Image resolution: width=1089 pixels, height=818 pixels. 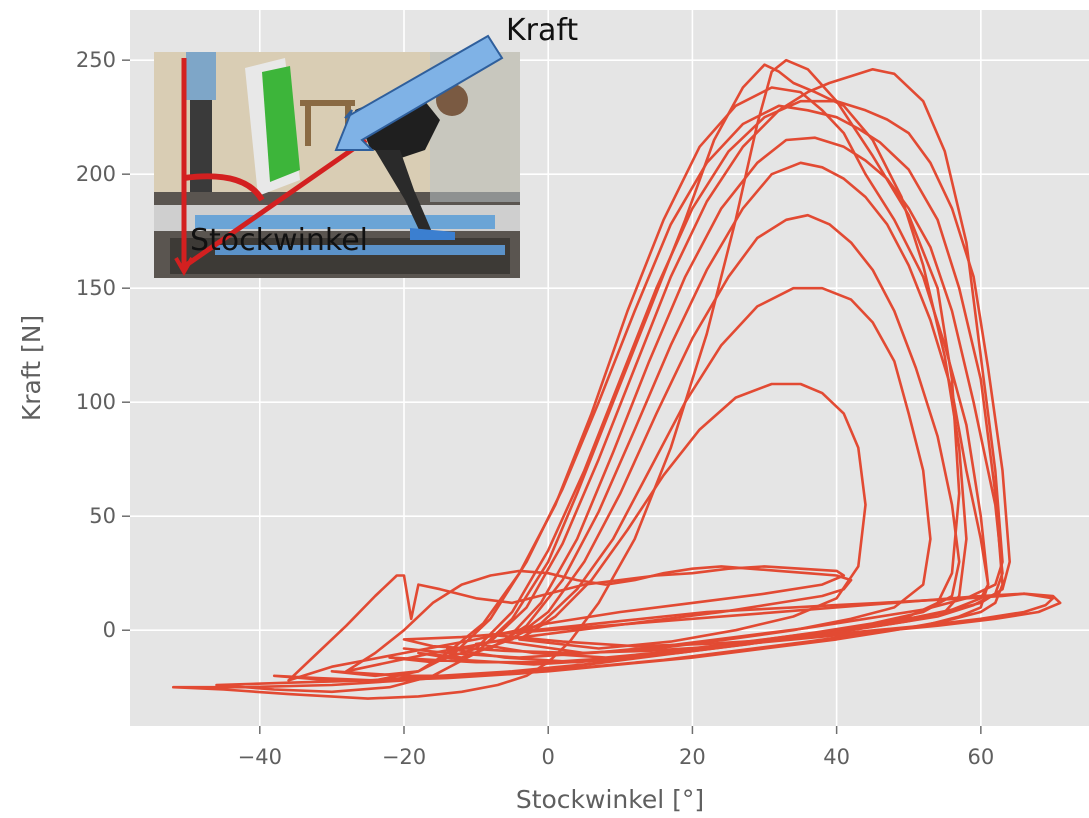 What do you see at coordinates (610, 799) in the screenshot?
I see `x-axis-label: Stockwinkel [°]` at bounding box center [610, 799].